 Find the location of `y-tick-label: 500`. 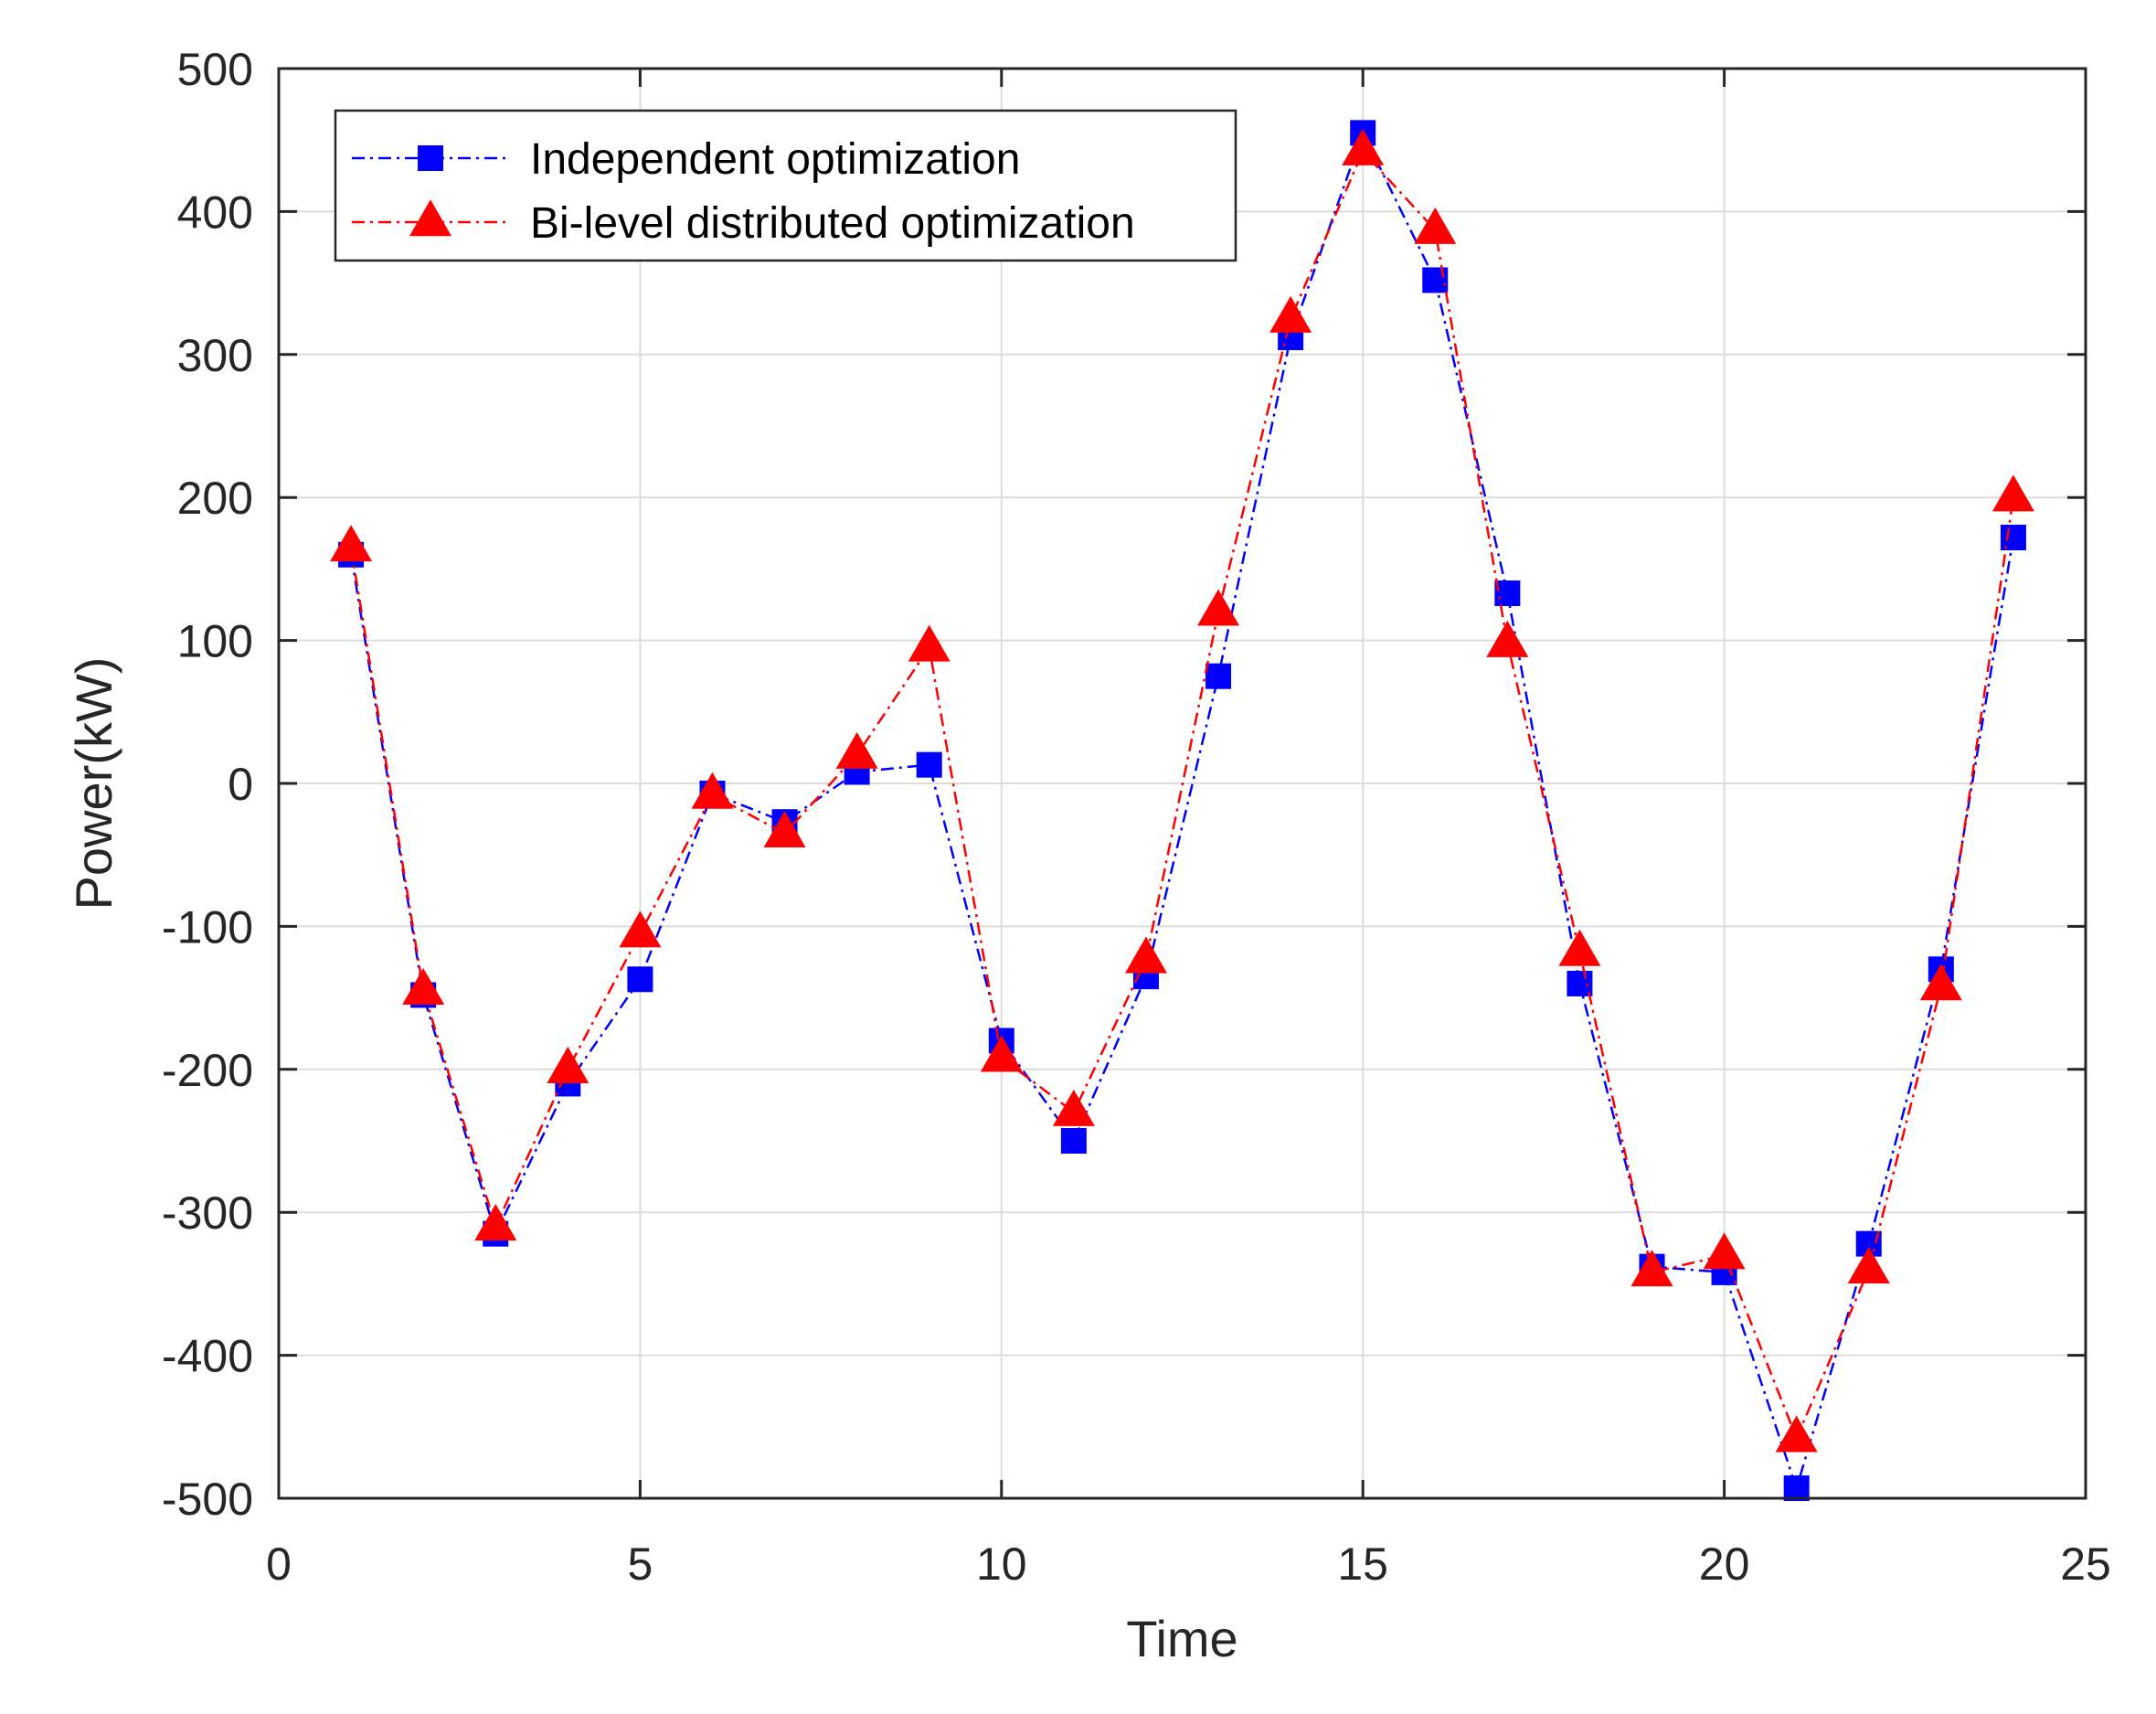

y-tick-label: 500 is located at coordinates (215, 69).